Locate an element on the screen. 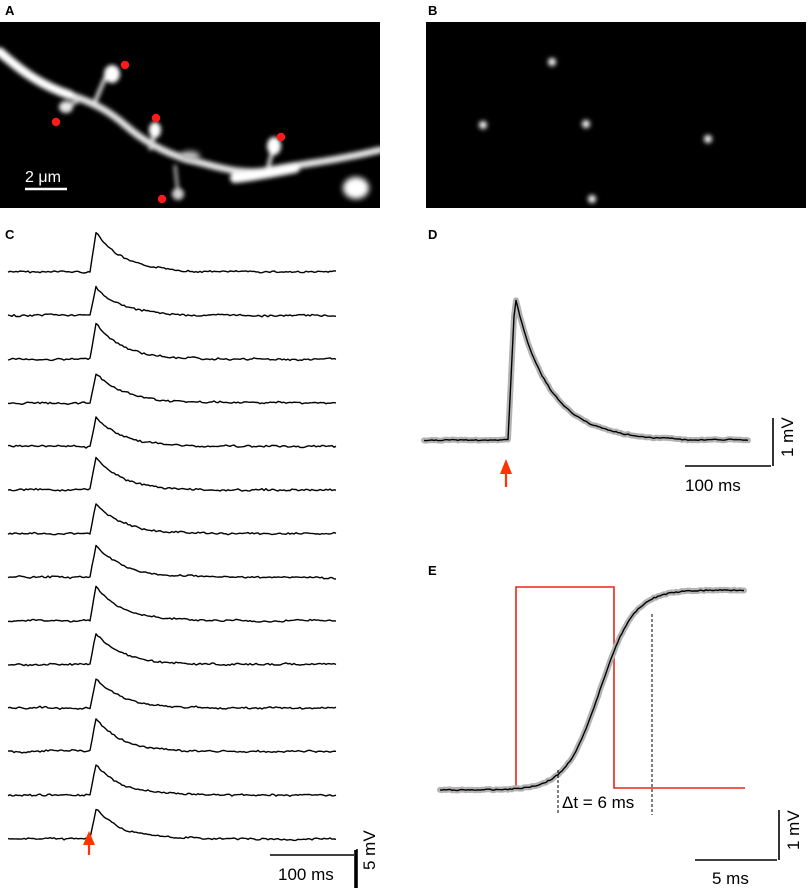  uncaging-pattern is located at coordinates (595, 130).